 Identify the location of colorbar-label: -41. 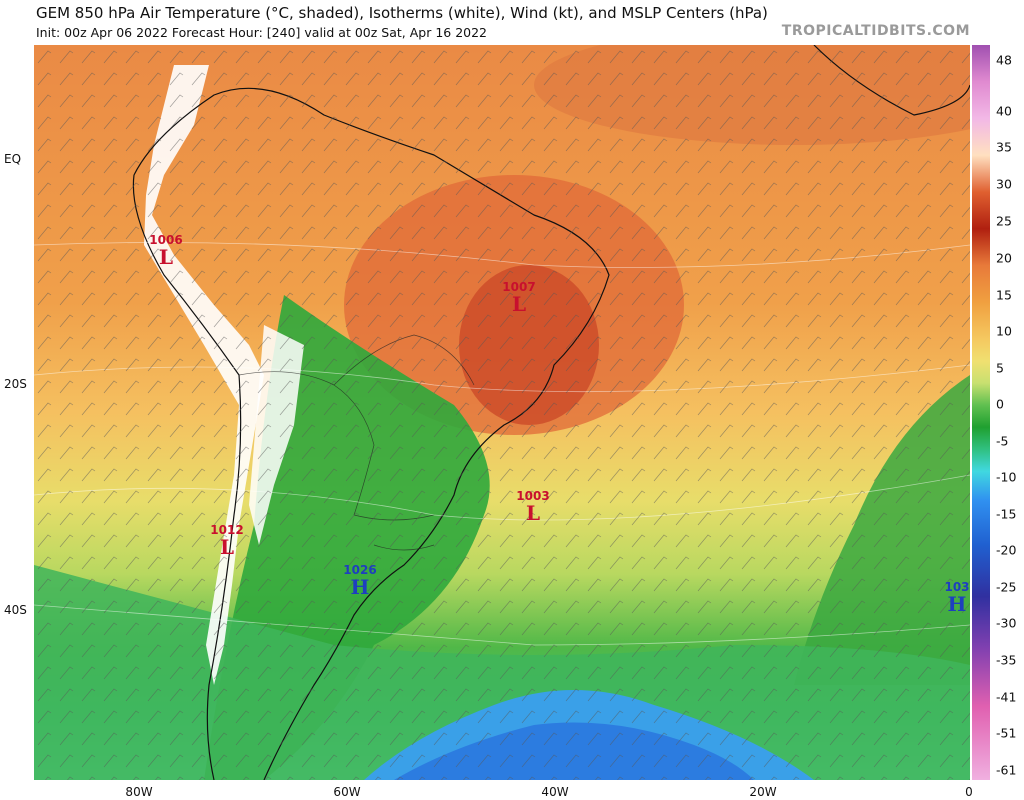
(1006, 697).